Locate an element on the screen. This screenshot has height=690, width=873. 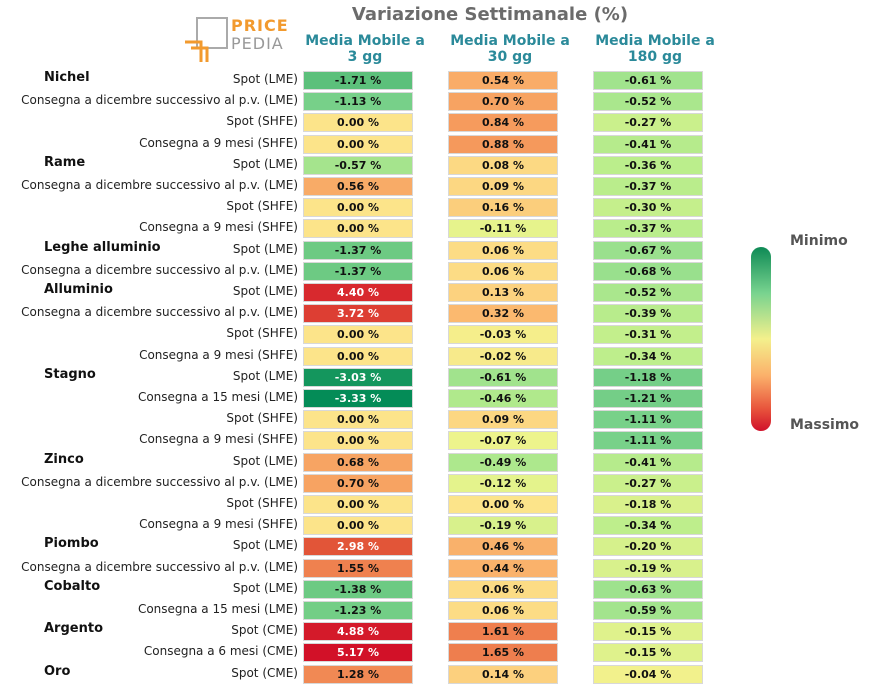
group-label: Oro is located at coordinates (57, 671).